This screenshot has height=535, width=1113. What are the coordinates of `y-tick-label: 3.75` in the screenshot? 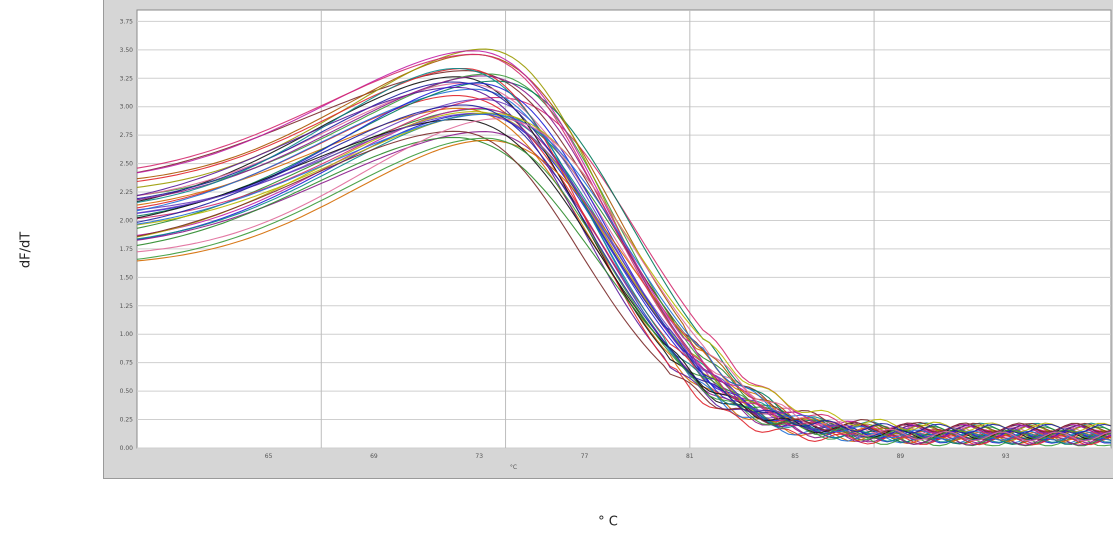 It's located at (127, 21).